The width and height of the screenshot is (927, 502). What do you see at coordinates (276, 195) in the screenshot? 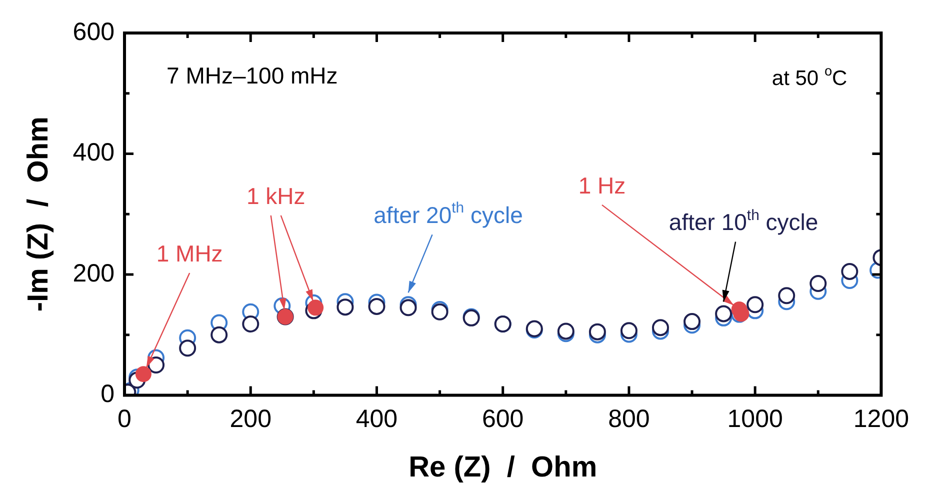
I see `annotation: 1 kHz` at bounding box center [276, 195].